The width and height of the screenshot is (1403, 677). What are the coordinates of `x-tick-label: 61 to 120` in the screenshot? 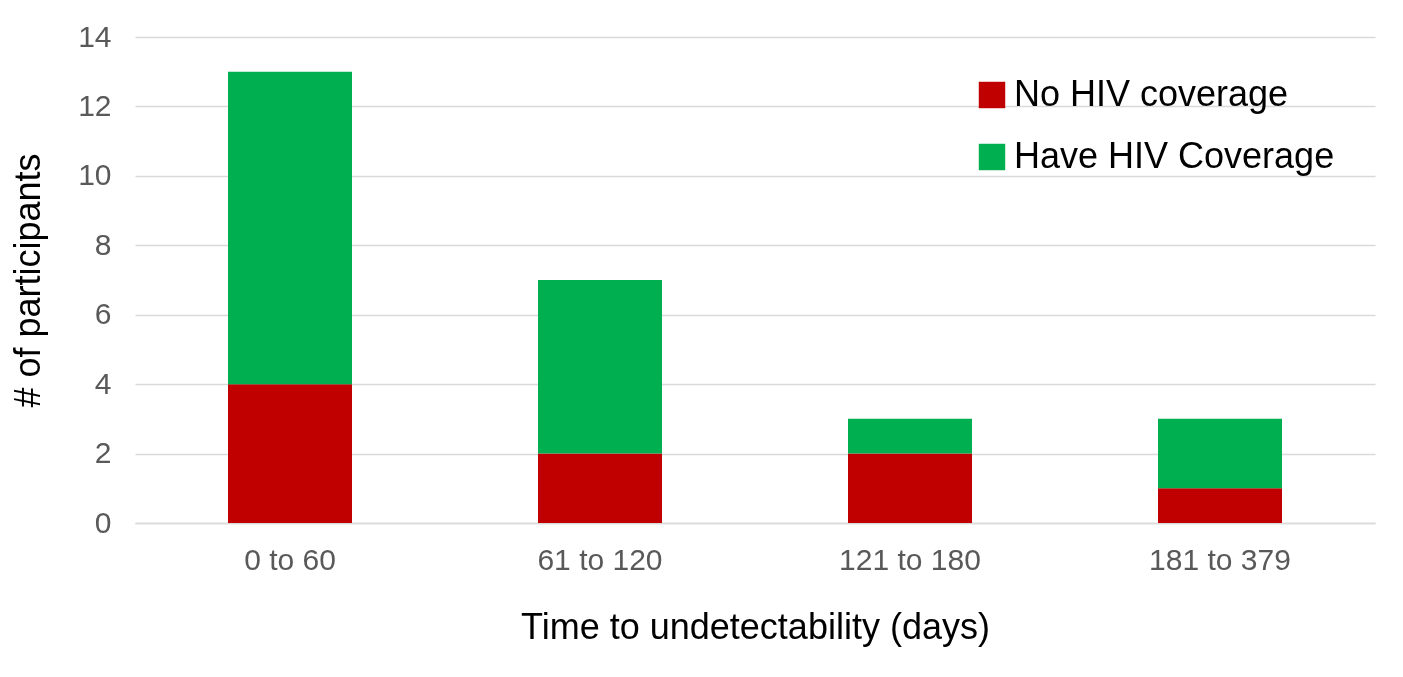 It's located at (600, 559).